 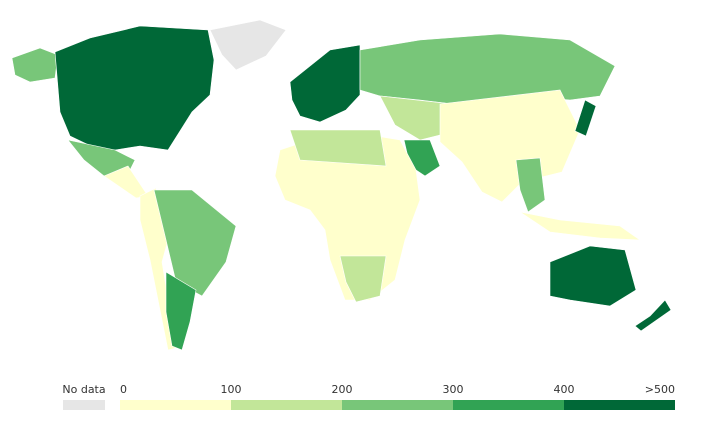 I want to click on north-america, so click(x=134, y=88).